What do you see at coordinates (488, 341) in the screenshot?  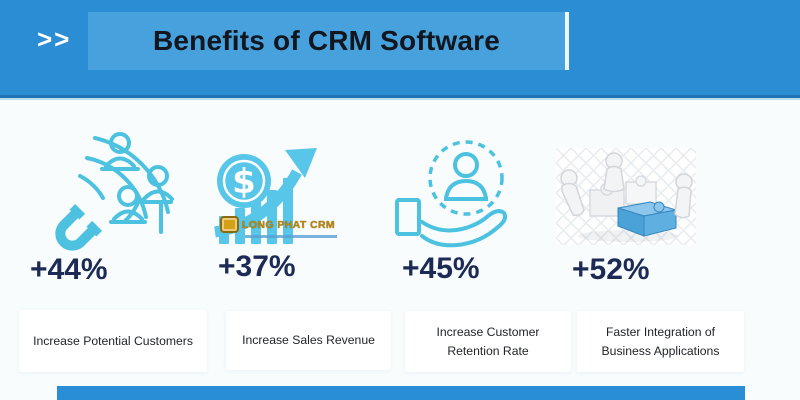 I see `stat-label-card-retention-rate: Increase Customer Retention Rate` at bounding box center [488, 341].